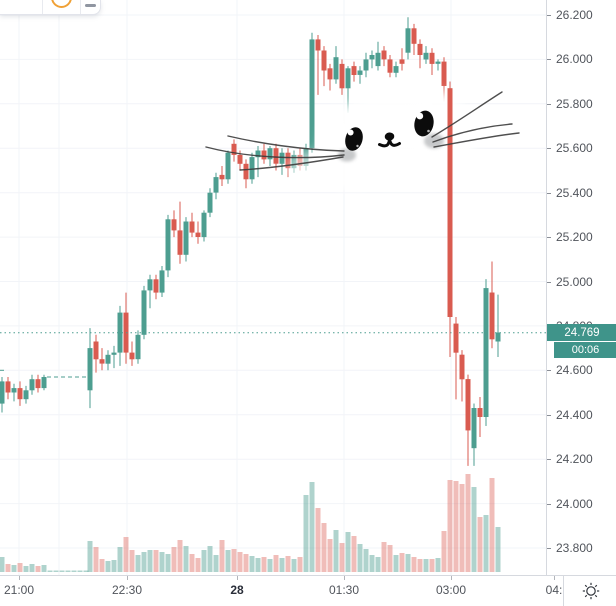 This screenshot has height=606, width=616. Describe the element at coordinates (44, 373) in the screenshot. I see `gap-dashed-lines` at that location.